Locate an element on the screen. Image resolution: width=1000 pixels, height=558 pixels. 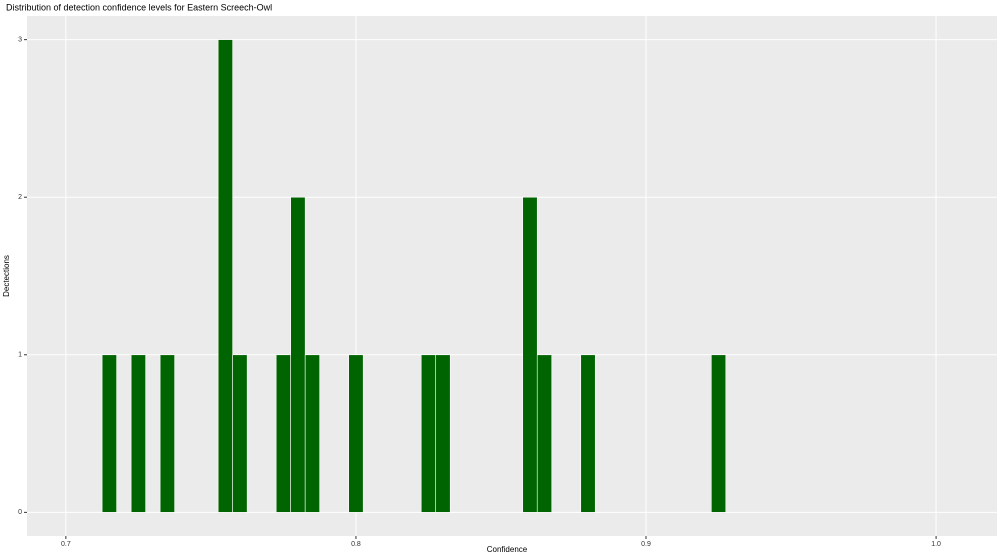
y-tick-label: 0 is located at coordinates (20, 512).